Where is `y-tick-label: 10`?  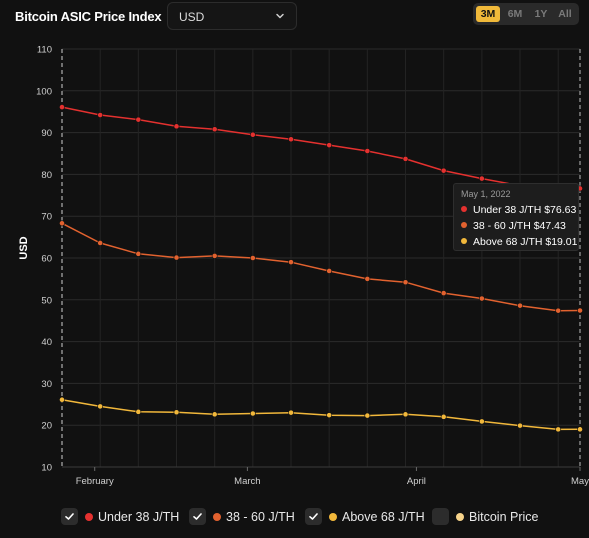
y-tick-label: 10 is located at coordinates (46, 468).